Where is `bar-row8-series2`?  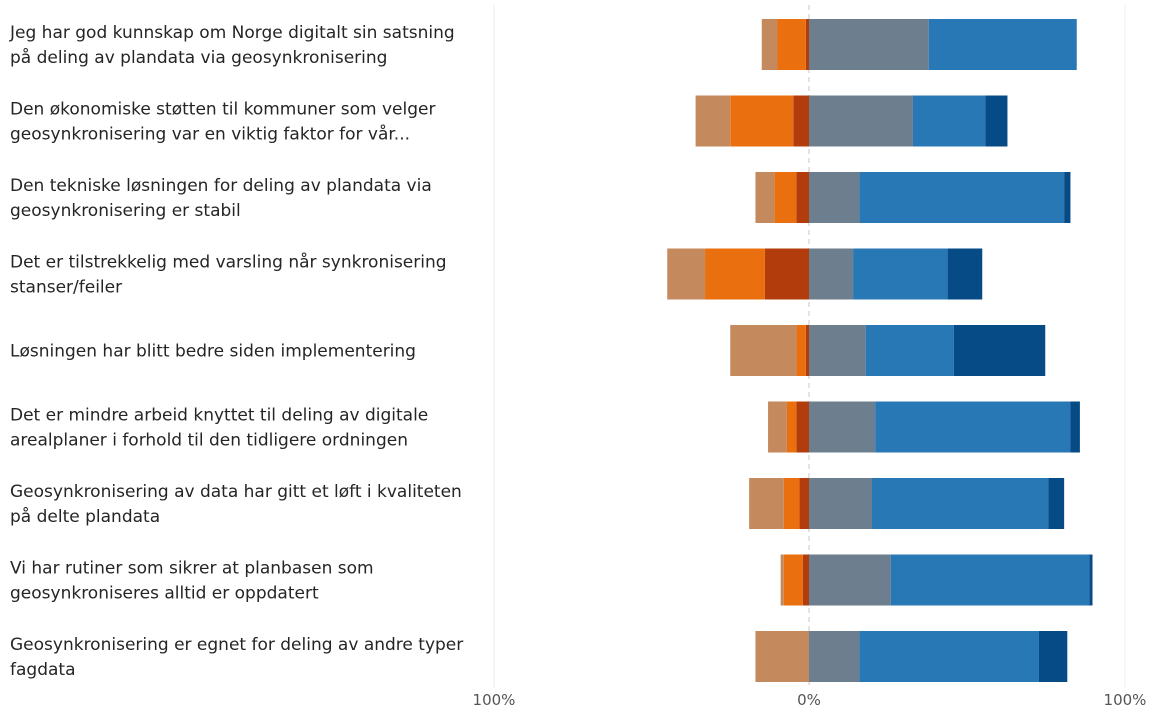 bar-row8-series2 is located at coordinates (782, 656).